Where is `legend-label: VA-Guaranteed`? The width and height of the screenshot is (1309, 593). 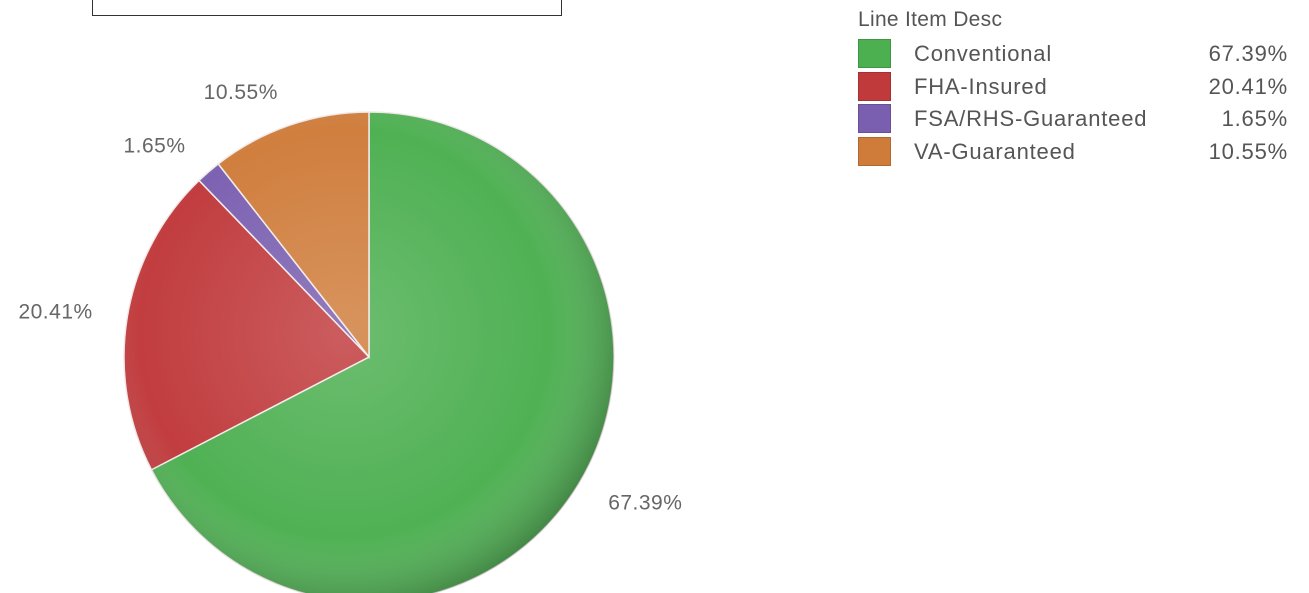
legend-label: VA-Guaranteed is located at coordinates (995, 151).